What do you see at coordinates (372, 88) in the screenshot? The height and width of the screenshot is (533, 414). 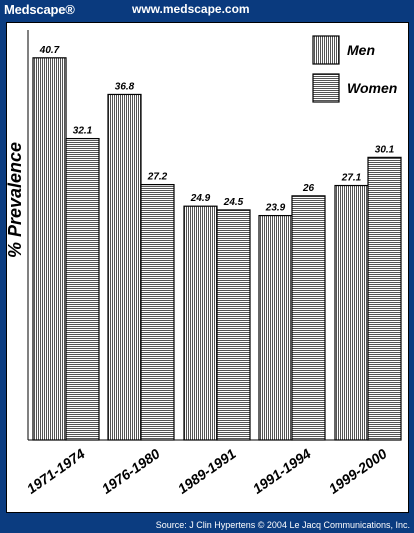 I see `legend-label-women: Women` at bounding box center [372, 88].